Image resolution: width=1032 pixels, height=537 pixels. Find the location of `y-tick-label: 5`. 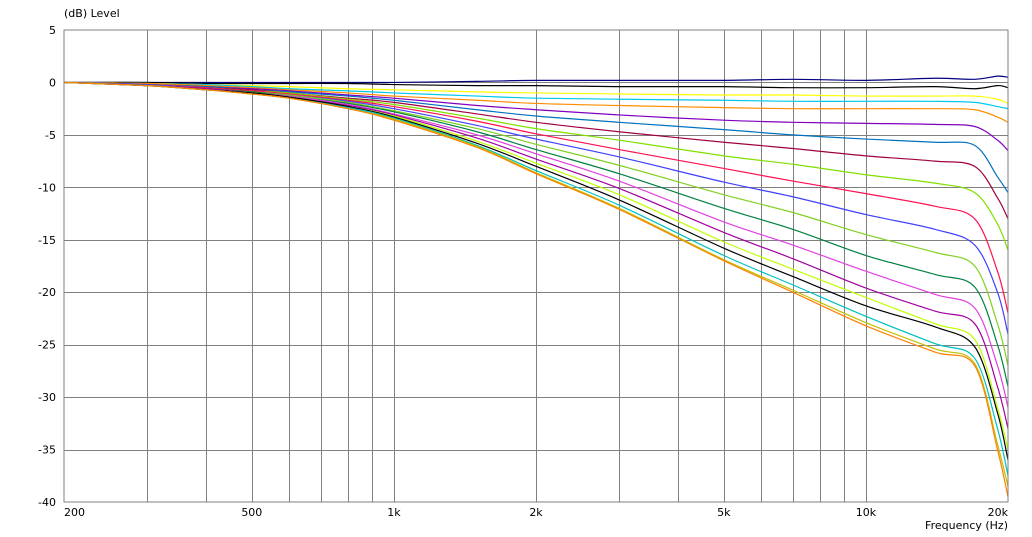

y-tick-label: 5 is located at coordinates (52, 30).